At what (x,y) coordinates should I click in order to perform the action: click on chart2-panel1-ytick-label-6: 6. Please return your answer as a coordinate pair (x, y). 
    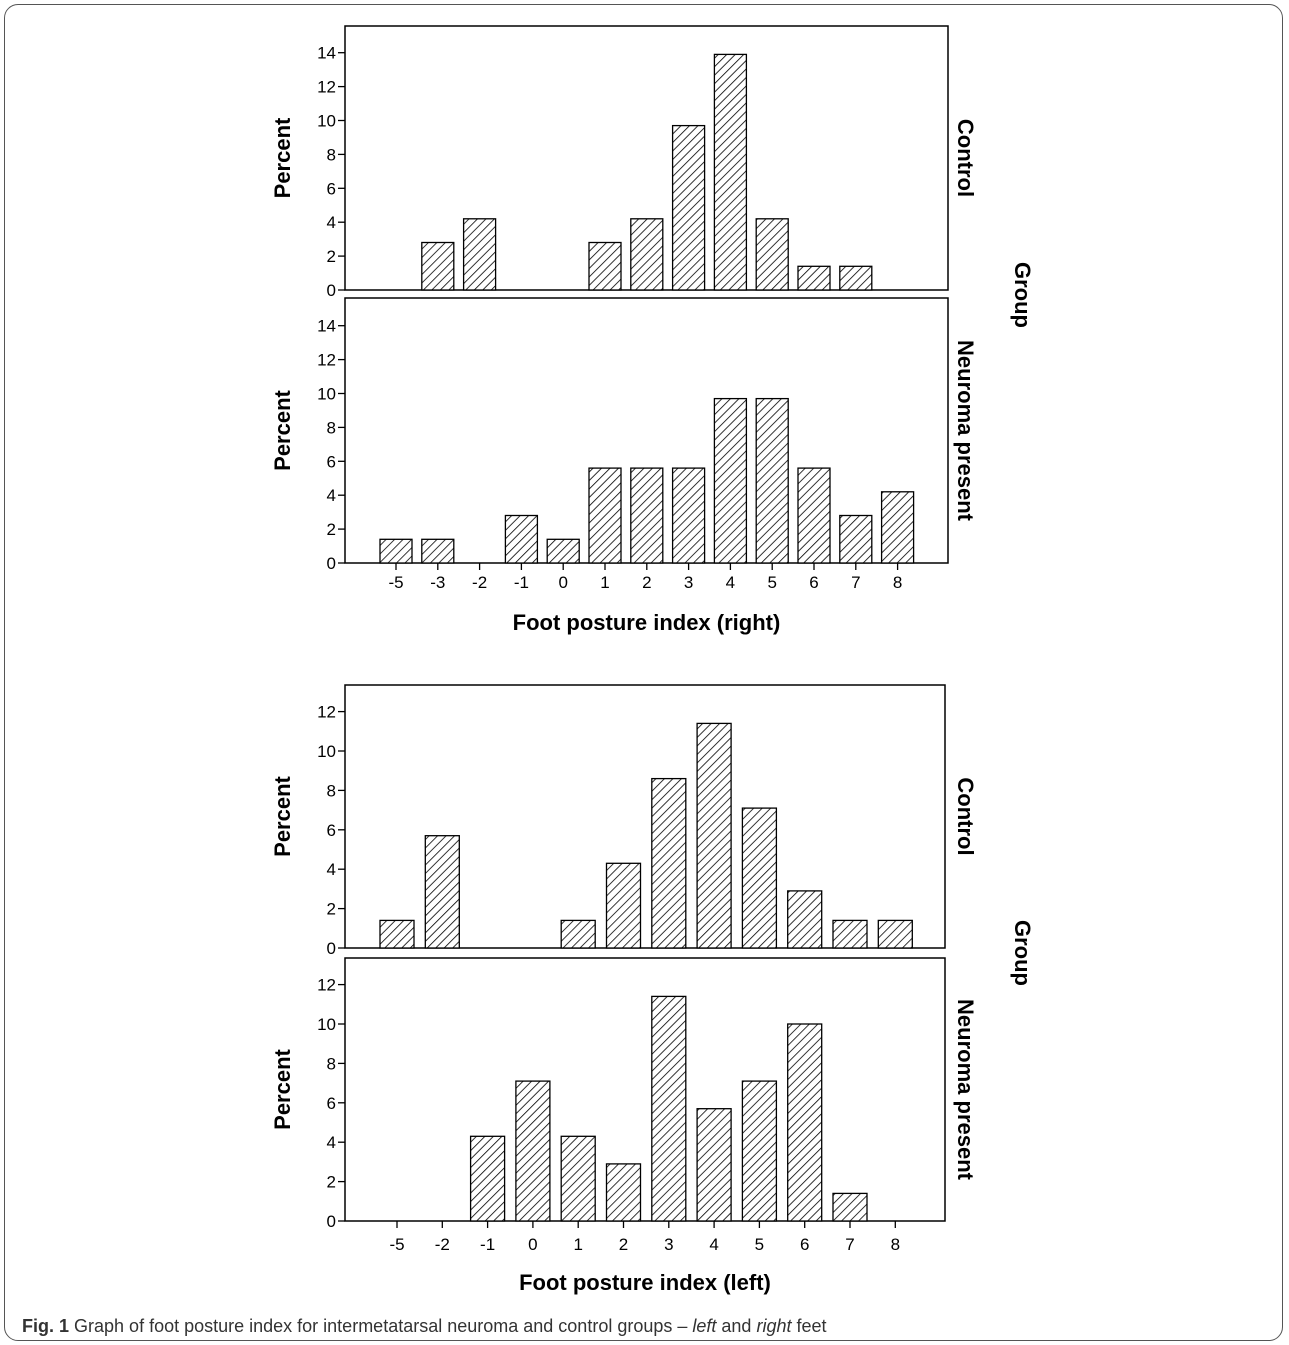
    Looking at the image, I should click on (331, 830).